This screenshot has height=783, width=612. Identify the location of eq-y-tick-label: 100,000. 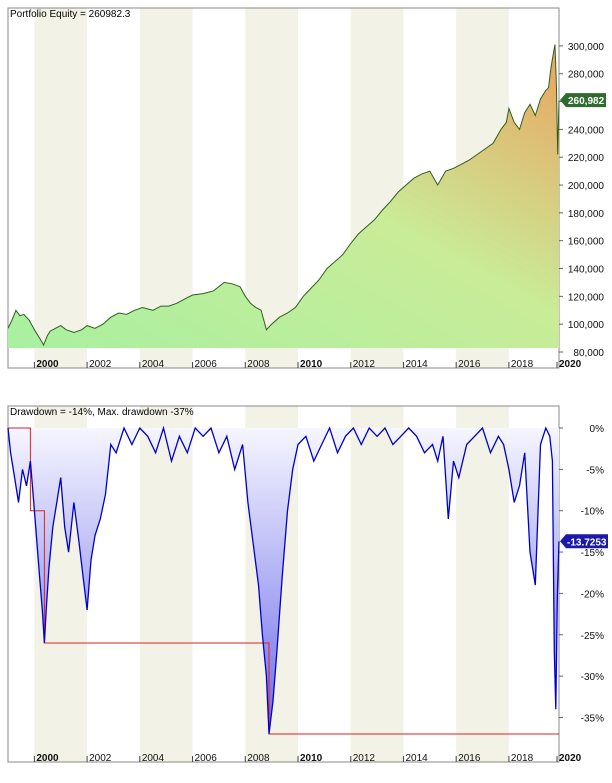
(586, 325).